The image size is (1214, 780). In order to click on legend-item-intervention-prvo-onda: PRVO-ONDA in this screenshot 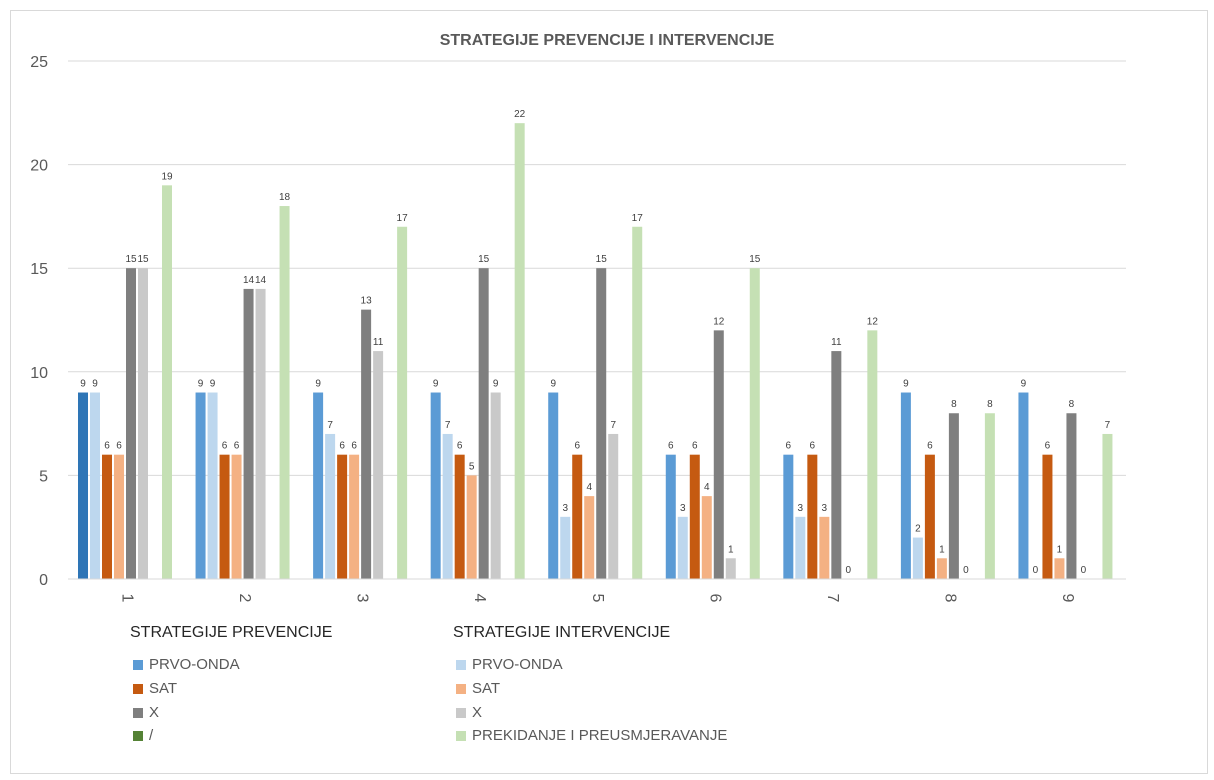, I will do `click(509, 664)`.